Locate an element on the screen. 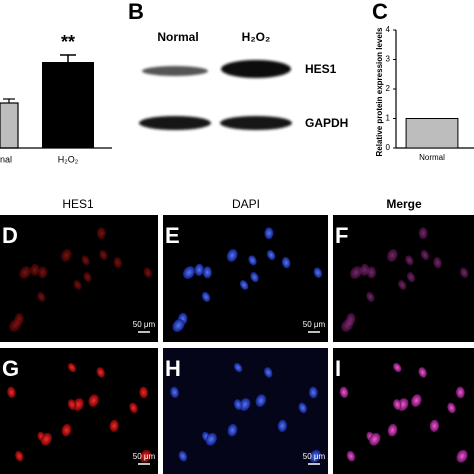 This screenshot has width=474, height=474. x-label: H₂O₂ is located at coordinates (68, 159).